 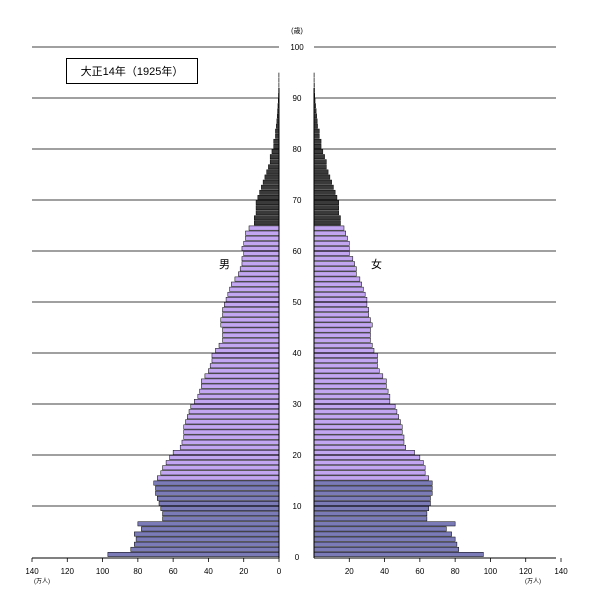 What do you see at coordinates (533, 581) in the screenshot?
I see `value-axis-unit-right: (万人)` at bounding box center [533, 581].